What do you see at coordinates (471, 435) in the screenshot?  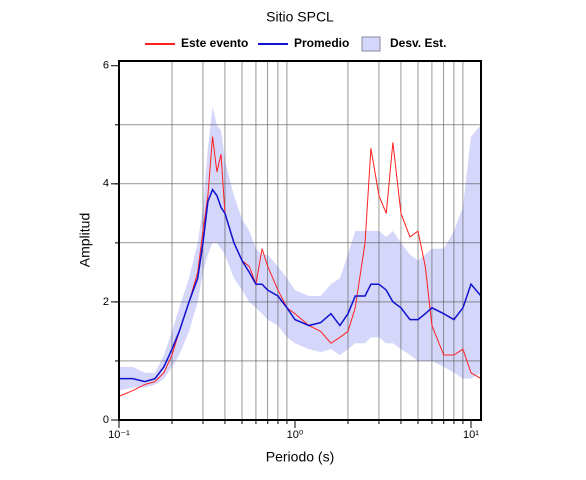 I see `x-tick-label: 10¹` at bounding box center [471, 435].